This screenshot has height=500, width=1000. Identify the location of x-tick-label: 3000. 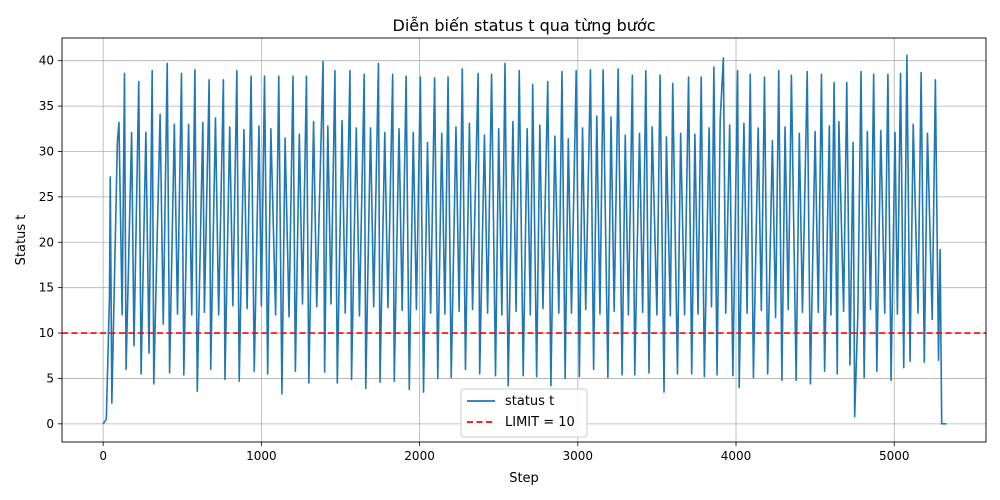
(578, 456).